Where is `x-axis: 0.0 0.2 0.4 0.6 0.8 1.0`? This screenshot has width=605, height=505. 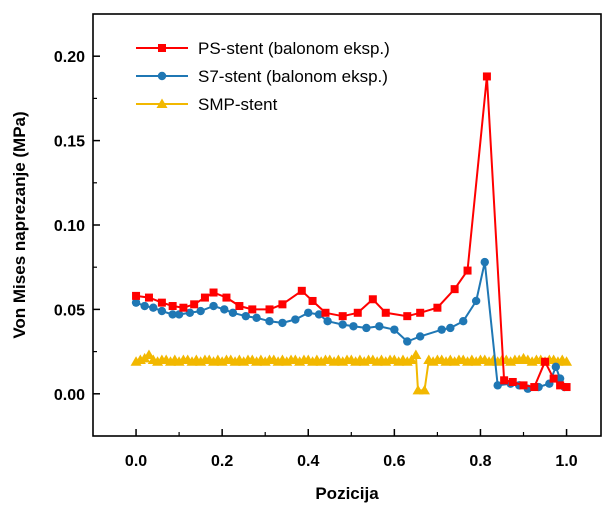
x-axis: 0.0 0.2 0.4 0.6 0.8 1.0 is located at coordinates (351, 449).